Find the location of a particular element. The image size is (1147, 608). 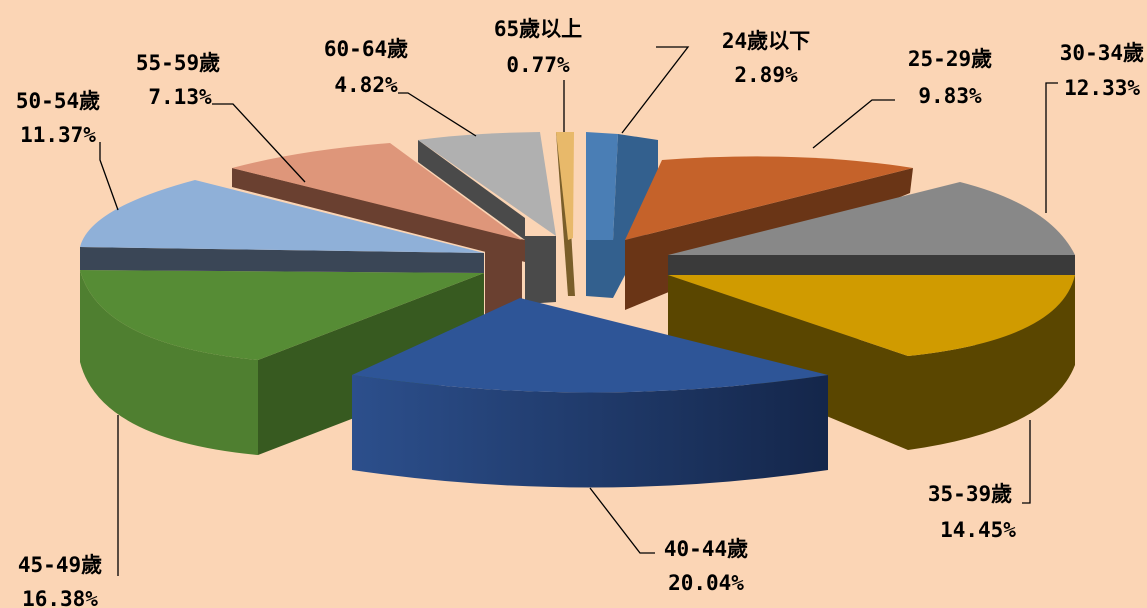

label-25-29-name: 25-29歲 is located at coordinates (950, 59).